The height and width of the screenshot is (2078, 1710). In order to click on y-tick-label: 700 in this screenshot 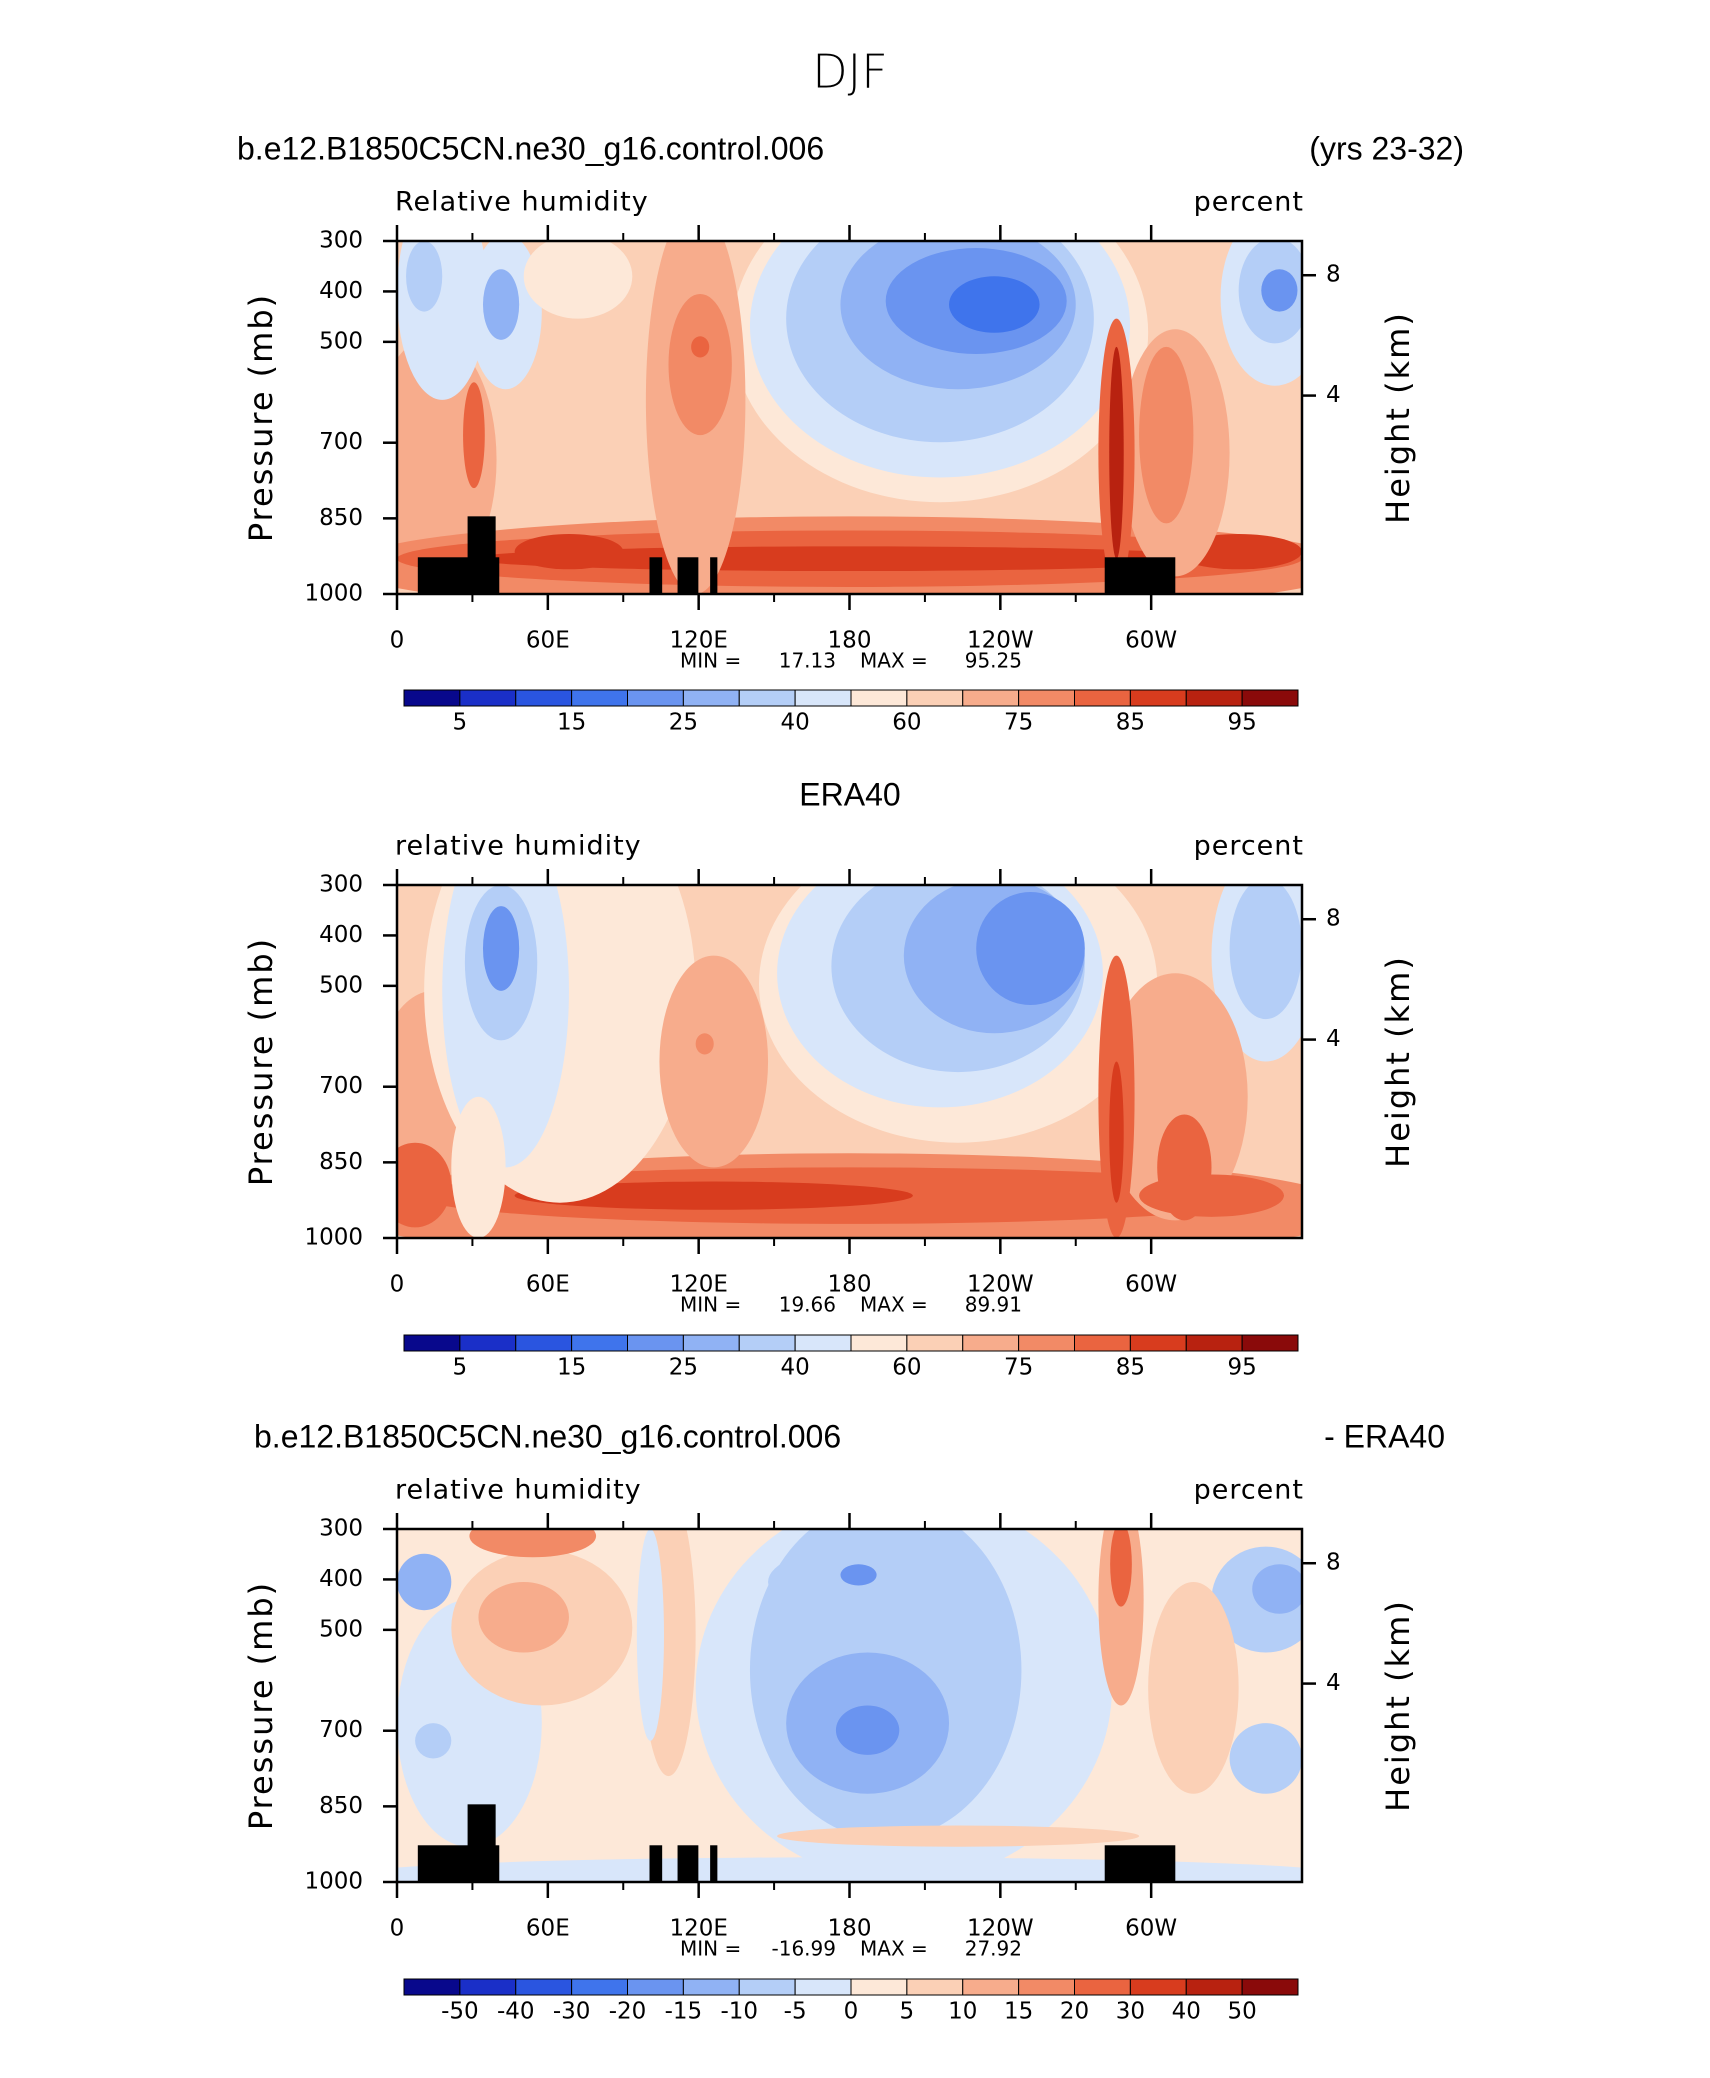, I will do `click(341, 1086)`.